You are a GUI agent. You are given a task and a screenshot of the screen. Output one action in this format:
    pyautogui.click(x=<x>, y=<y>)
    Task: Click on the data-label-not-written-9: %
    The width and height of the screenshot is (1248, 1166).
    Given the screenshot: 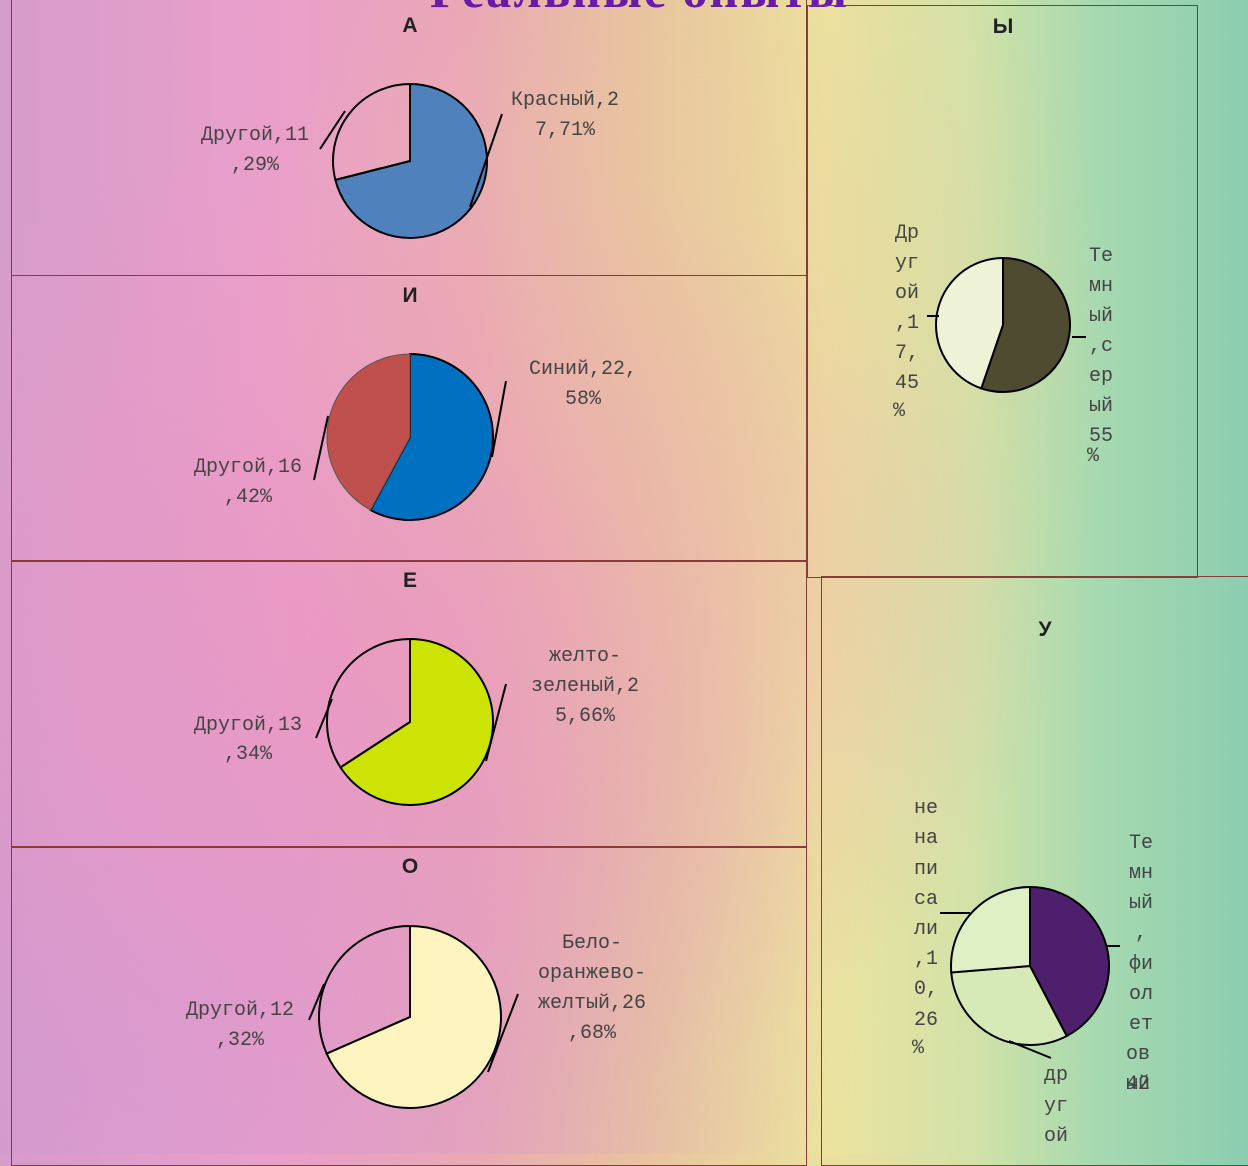 What is the action you would take?
    pyautogui.click(x=918, y=1048)
    